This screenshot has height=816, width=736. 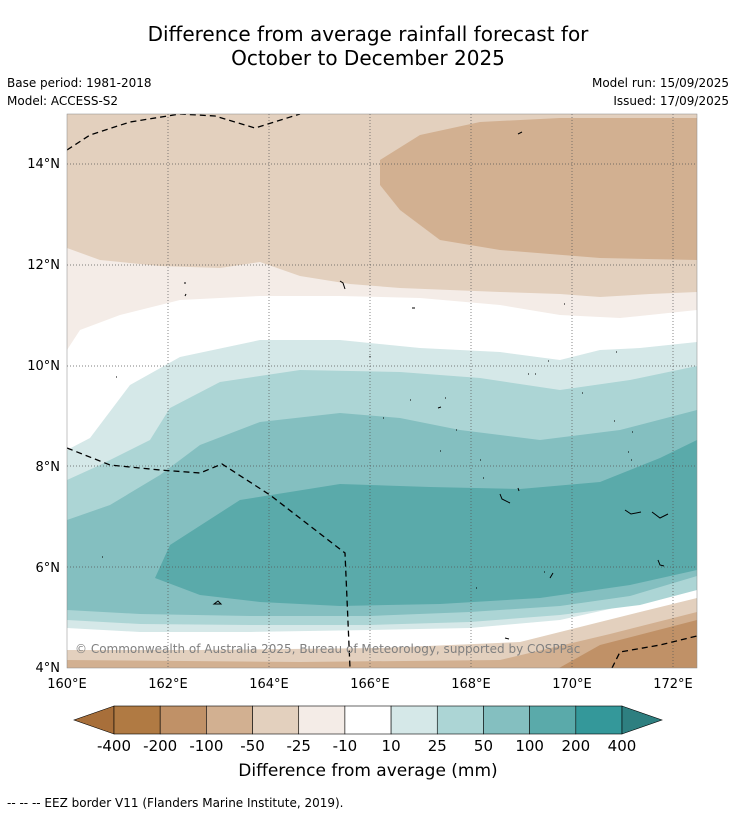 What do you see at coordinates (160, 746) in the screenshot?
I see `colorbar-label: -200` at bounding box center [160, 746].